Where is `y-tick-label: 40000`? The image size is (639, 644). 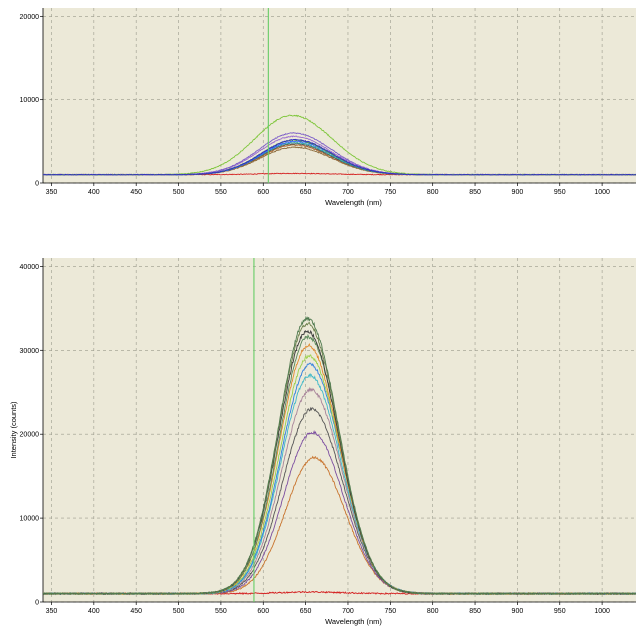
y-tick-label: 40000 is located at coordinates (30, 267).